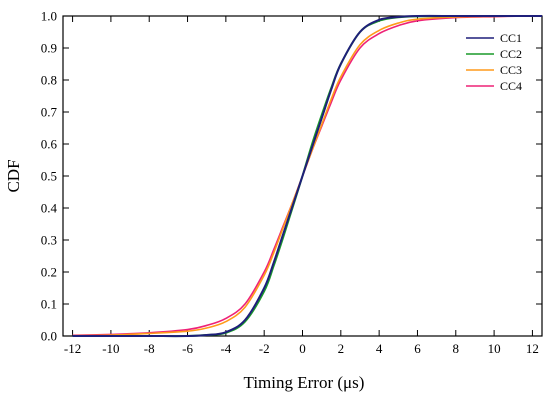 The height and width of the screenshot is (402, 550). What do you see at coordinates (49, 80) in the screenshot?
I see `y-tick-label: 0.8` at bounding box center [49, 80].